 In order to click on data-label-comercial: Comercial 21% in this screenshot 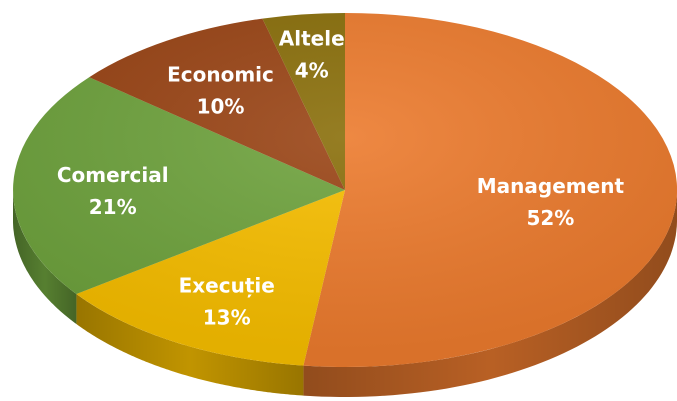, I will do `click(113, 191)`.